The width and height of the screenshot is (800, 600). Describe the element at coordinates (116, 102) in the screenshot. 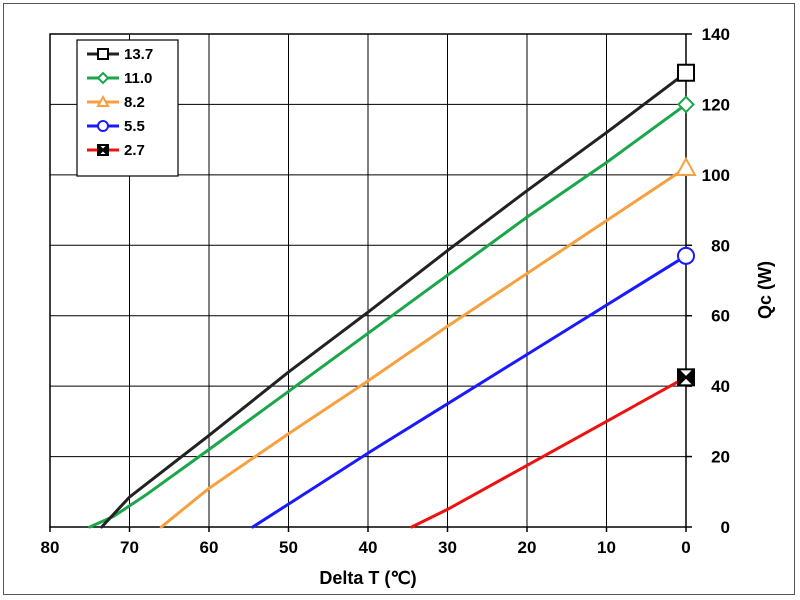

I see `legend-item: 8.2` at that location.